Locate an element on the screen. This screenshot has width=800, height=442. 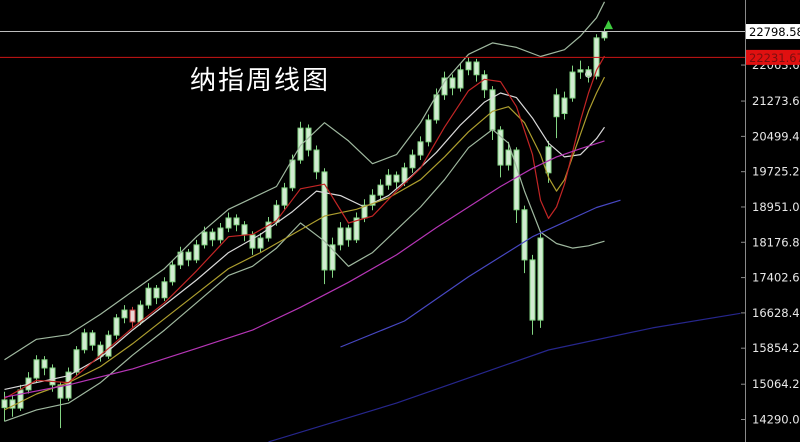
last-price-label: 22798.58 is located at coordinates (774, 32).